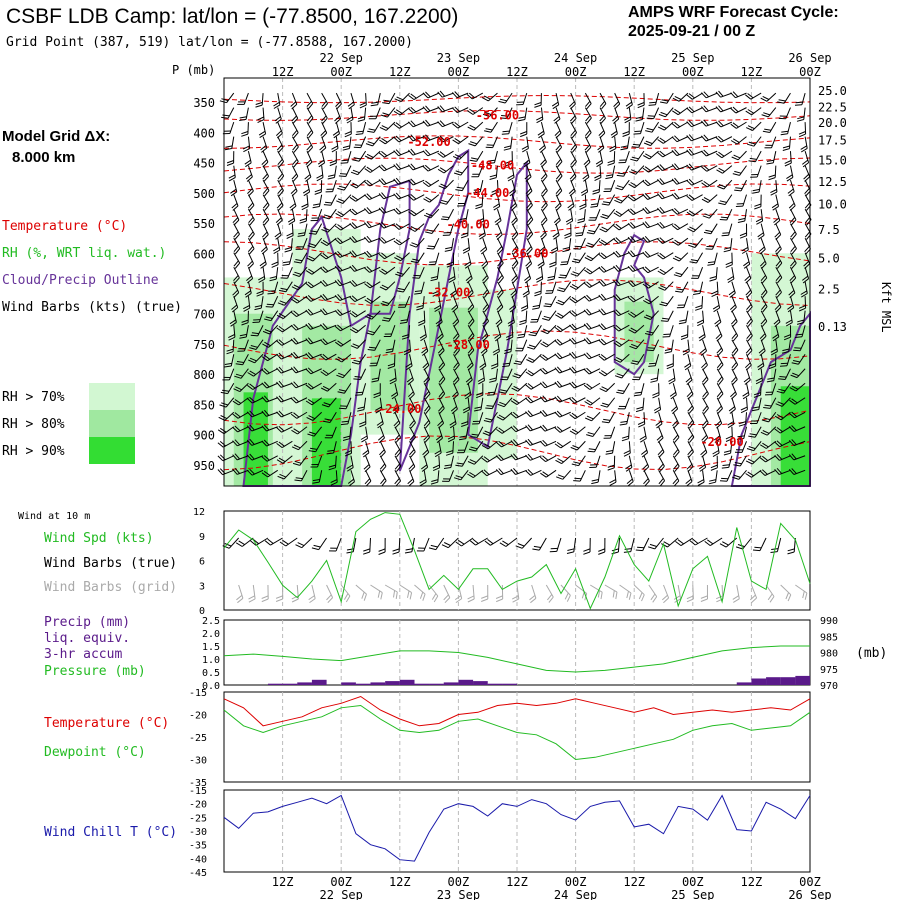 The height and width of the screenshot is (900, 900). Describe the element at coordinates (198, 791) in the screenshot. I see `windchill-tick-label: -15` at that location.